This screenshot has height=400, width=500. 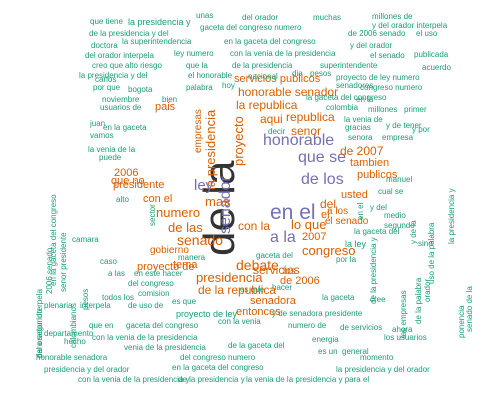 What do you see at coordinates (363, 119) in the screenshot?
I see `cloud-word: la venia de` at bounding box center [363, 119].